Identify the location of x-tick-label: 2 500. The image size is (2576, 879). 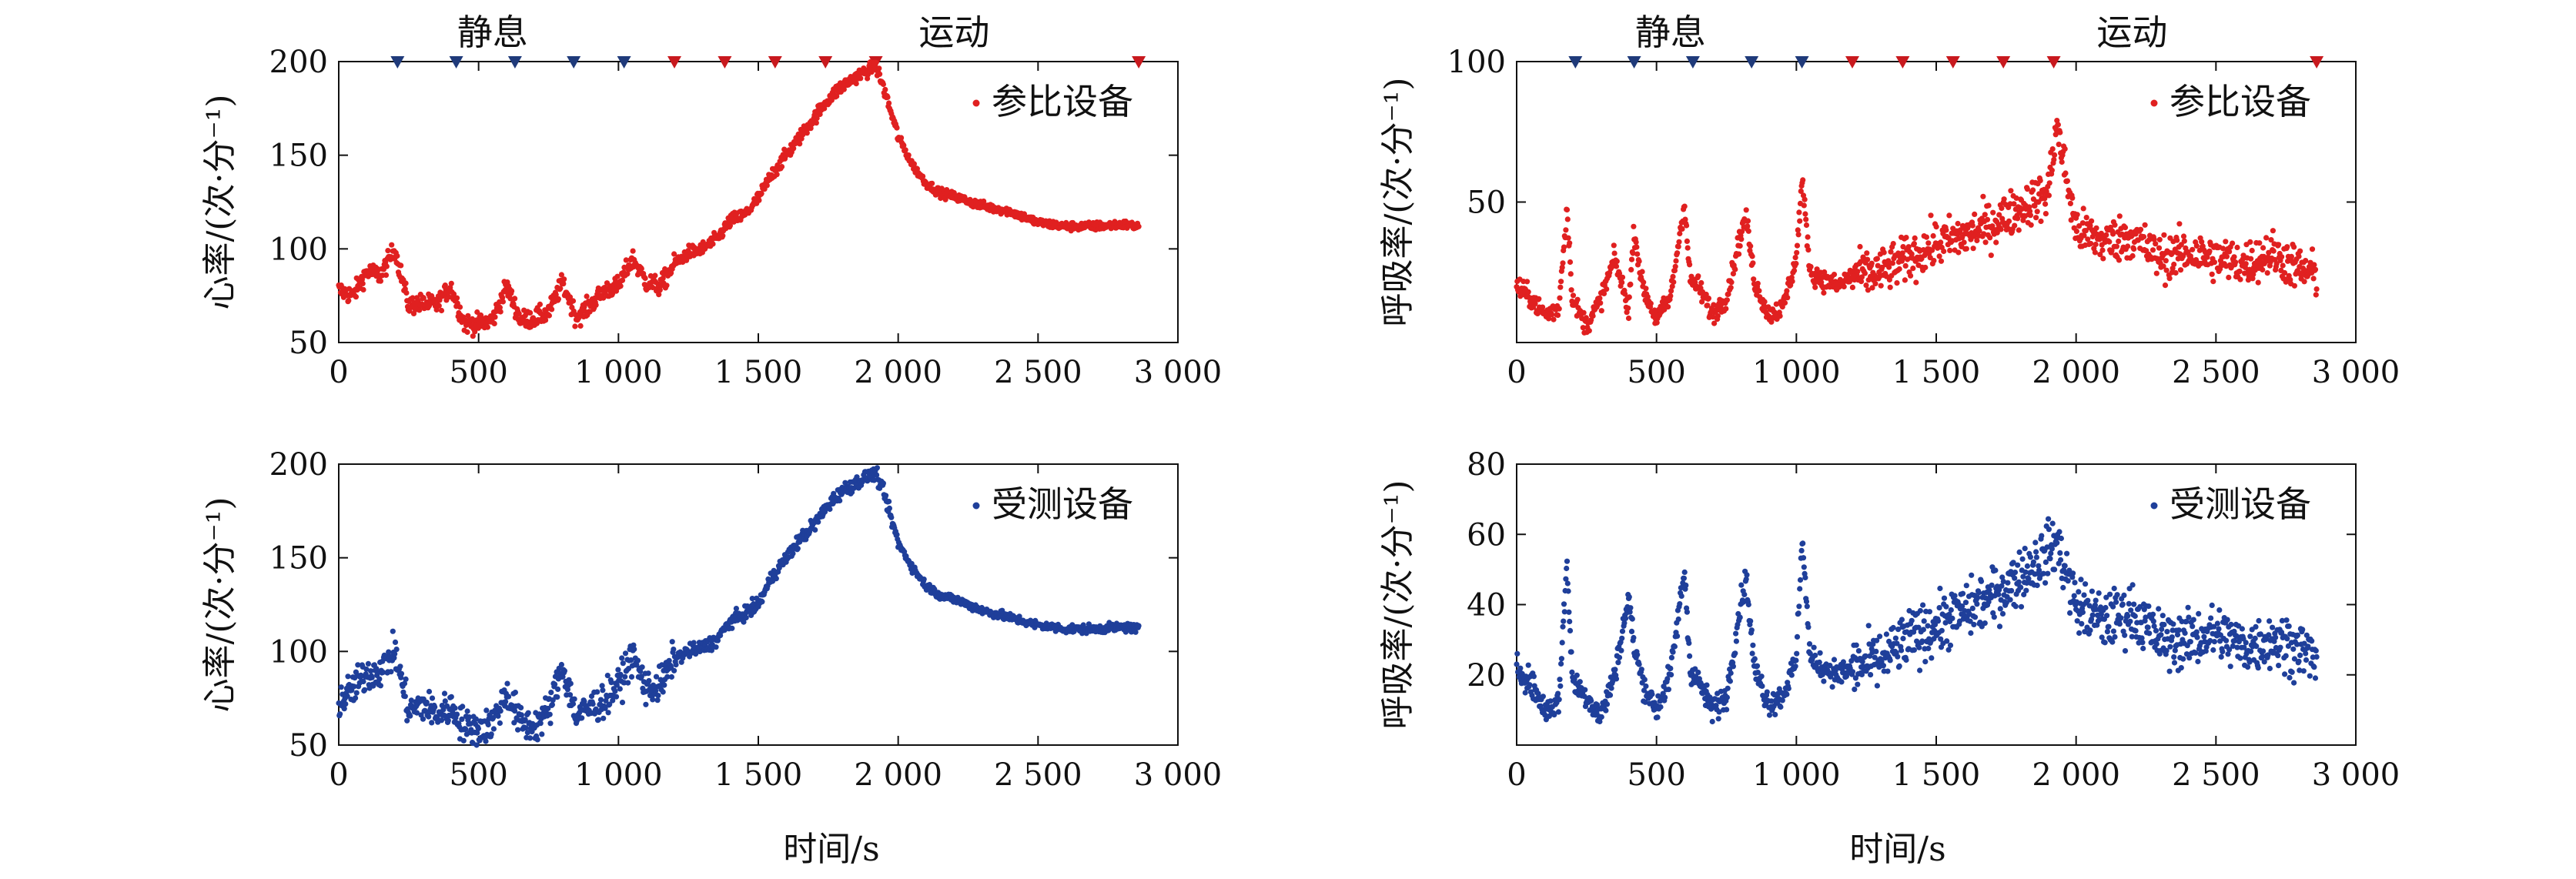
(2216, 775).